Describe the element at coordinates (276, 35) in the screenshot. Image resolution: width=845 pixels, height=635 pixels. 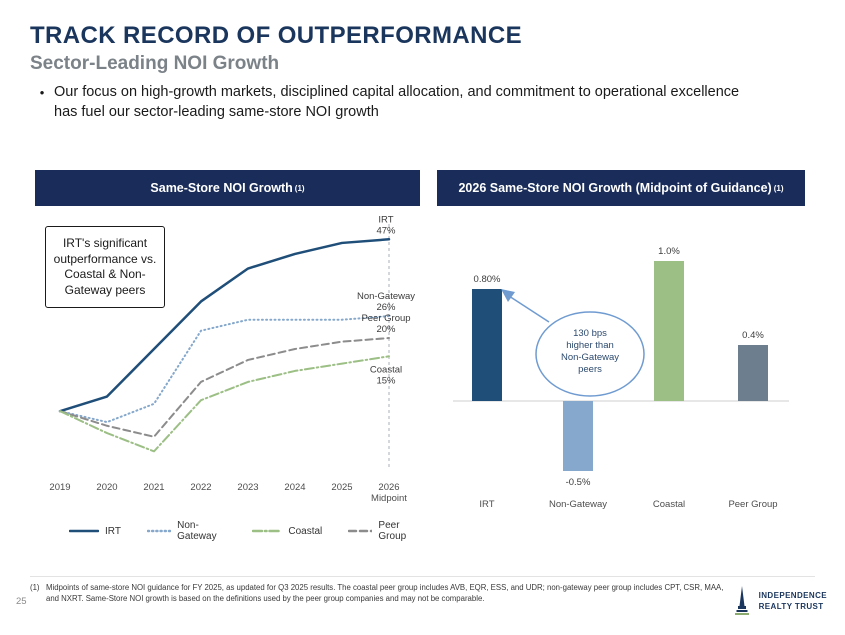
I see `page-title: TRACK RECORD OF OUTPERFORMANCE` at that location.